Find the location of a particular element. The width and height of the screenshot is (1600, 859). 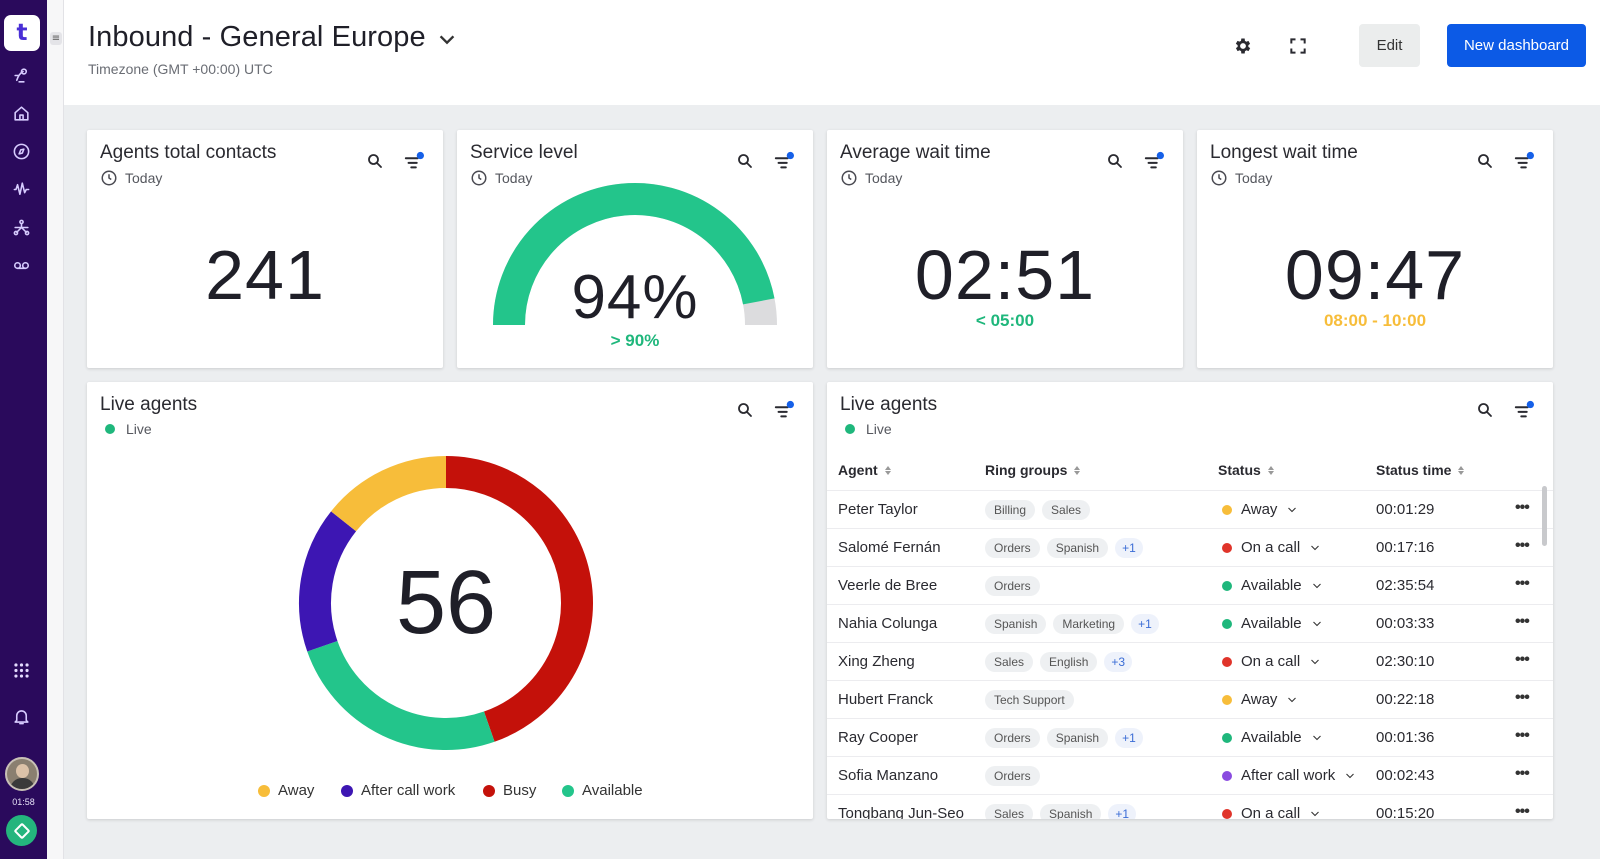

app-logo: t is located at coordinates (22, 33).